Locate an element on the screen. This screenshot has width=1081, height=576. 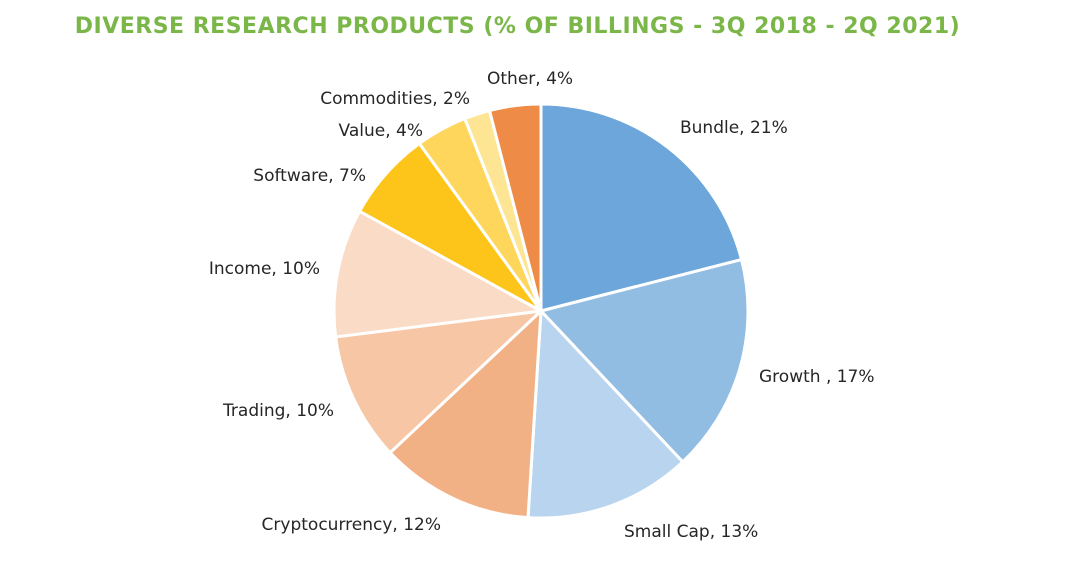
slice-label-value: Value, 4% is located at coordinates (381, 131).